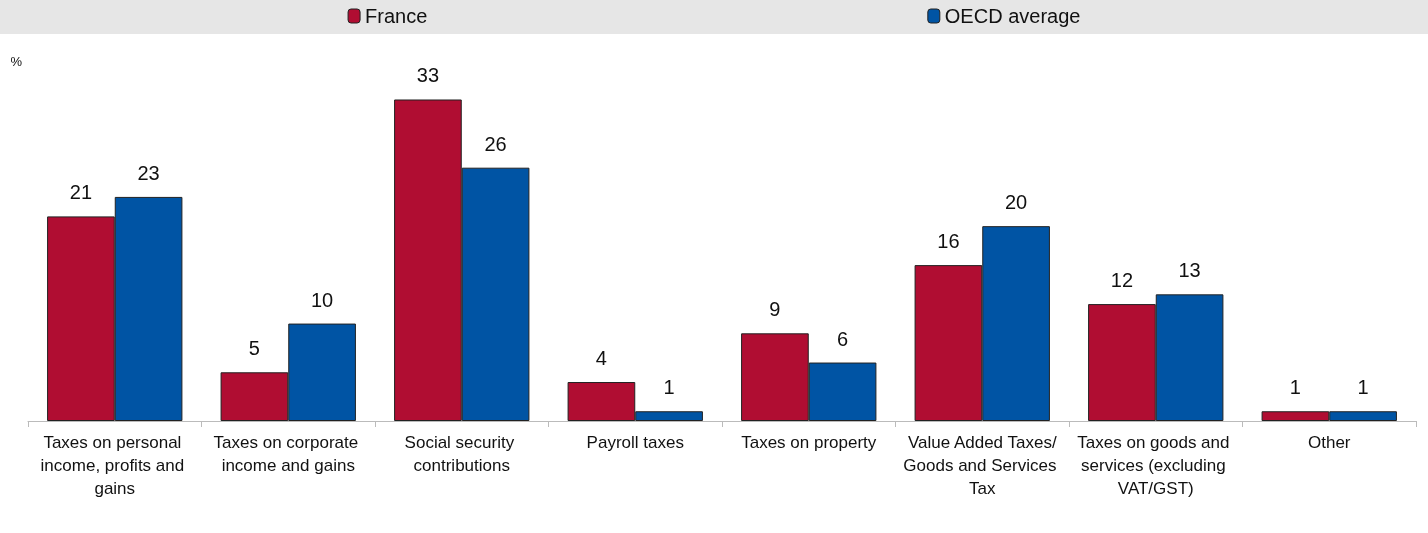 The height and width of the screenshot is (533, 1428). I want to click on x-tick-label: Other, so click(1329, 442).